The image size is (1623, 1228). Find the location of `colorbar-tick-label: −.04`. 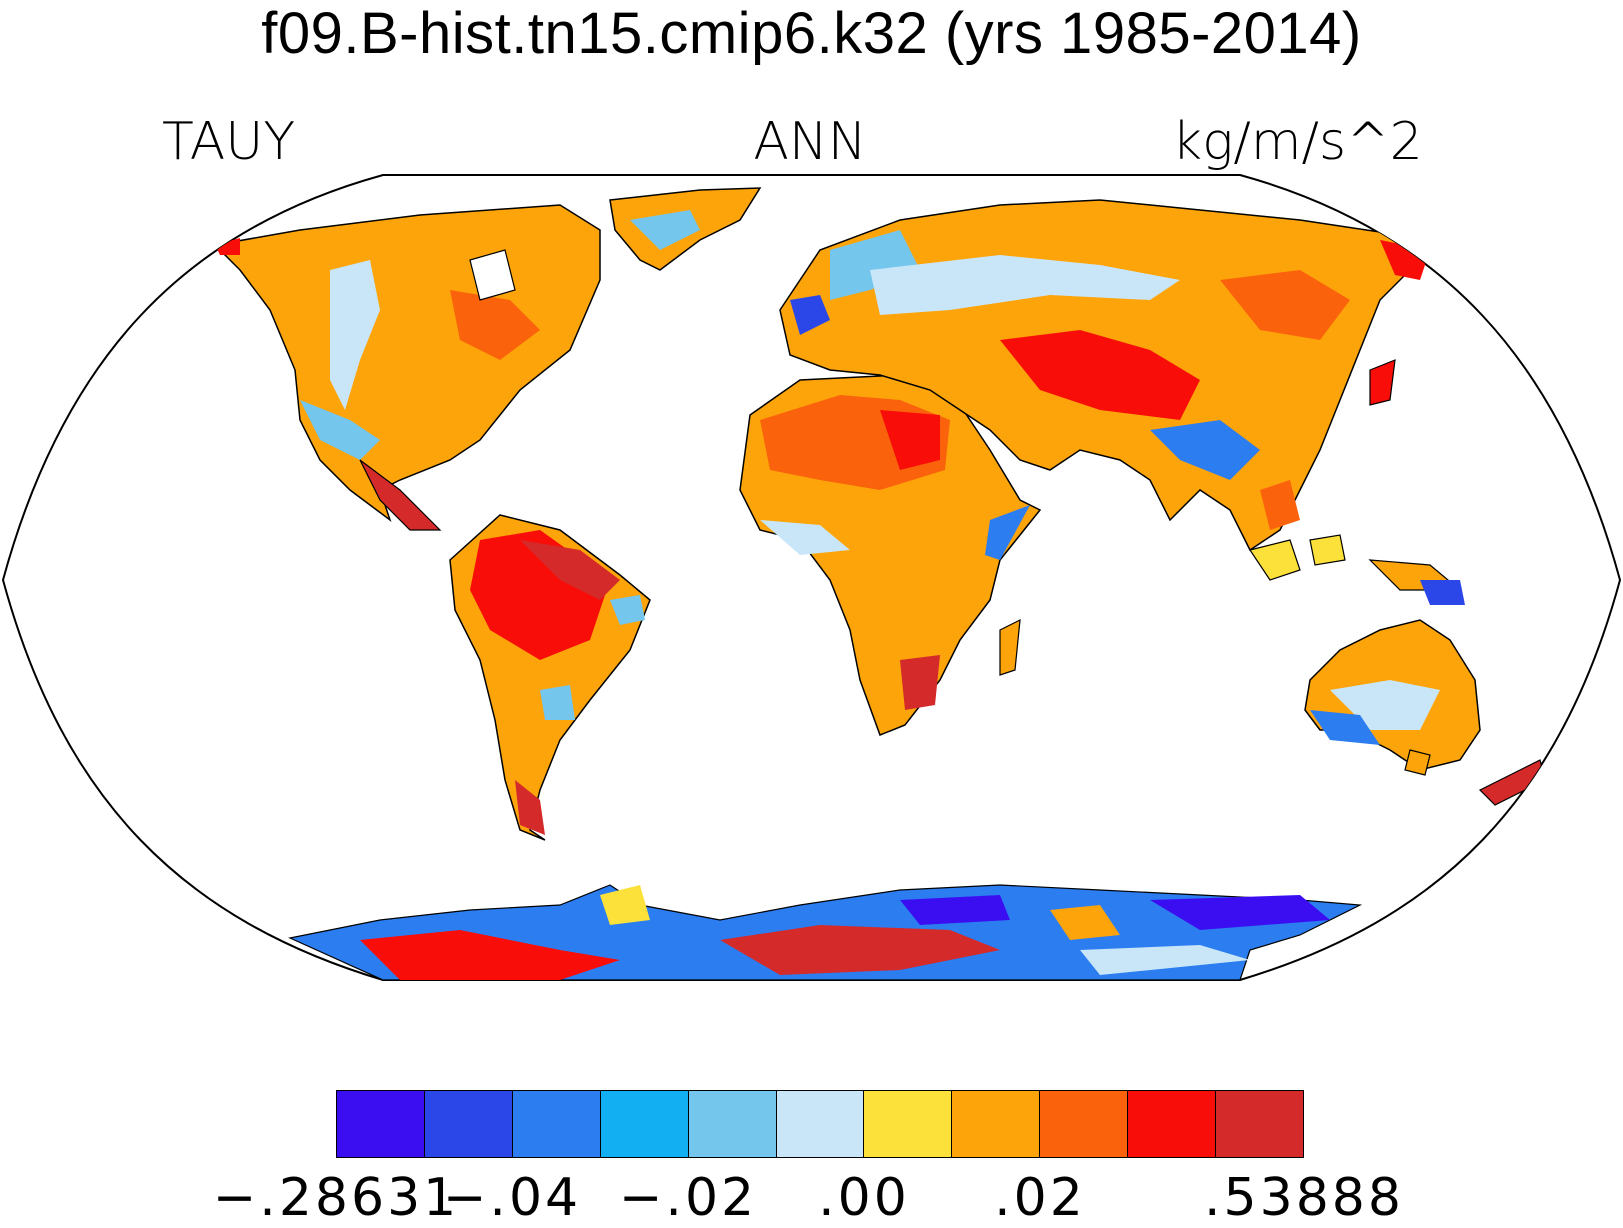

colorbar-tick-label: −.04 is located at coordinates (512, 1198).